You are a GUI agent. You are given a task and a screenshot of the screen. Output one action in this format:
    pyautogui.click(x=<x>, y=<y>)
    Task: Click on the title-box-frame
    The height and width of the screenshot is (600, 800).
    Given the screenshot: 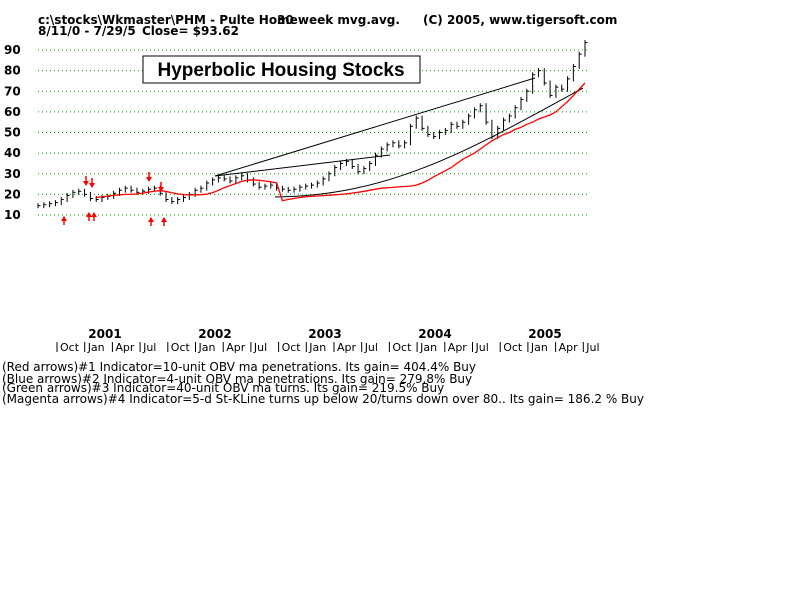 What is the action you would take?
    pyautogui.click(x=281, y=69)
    